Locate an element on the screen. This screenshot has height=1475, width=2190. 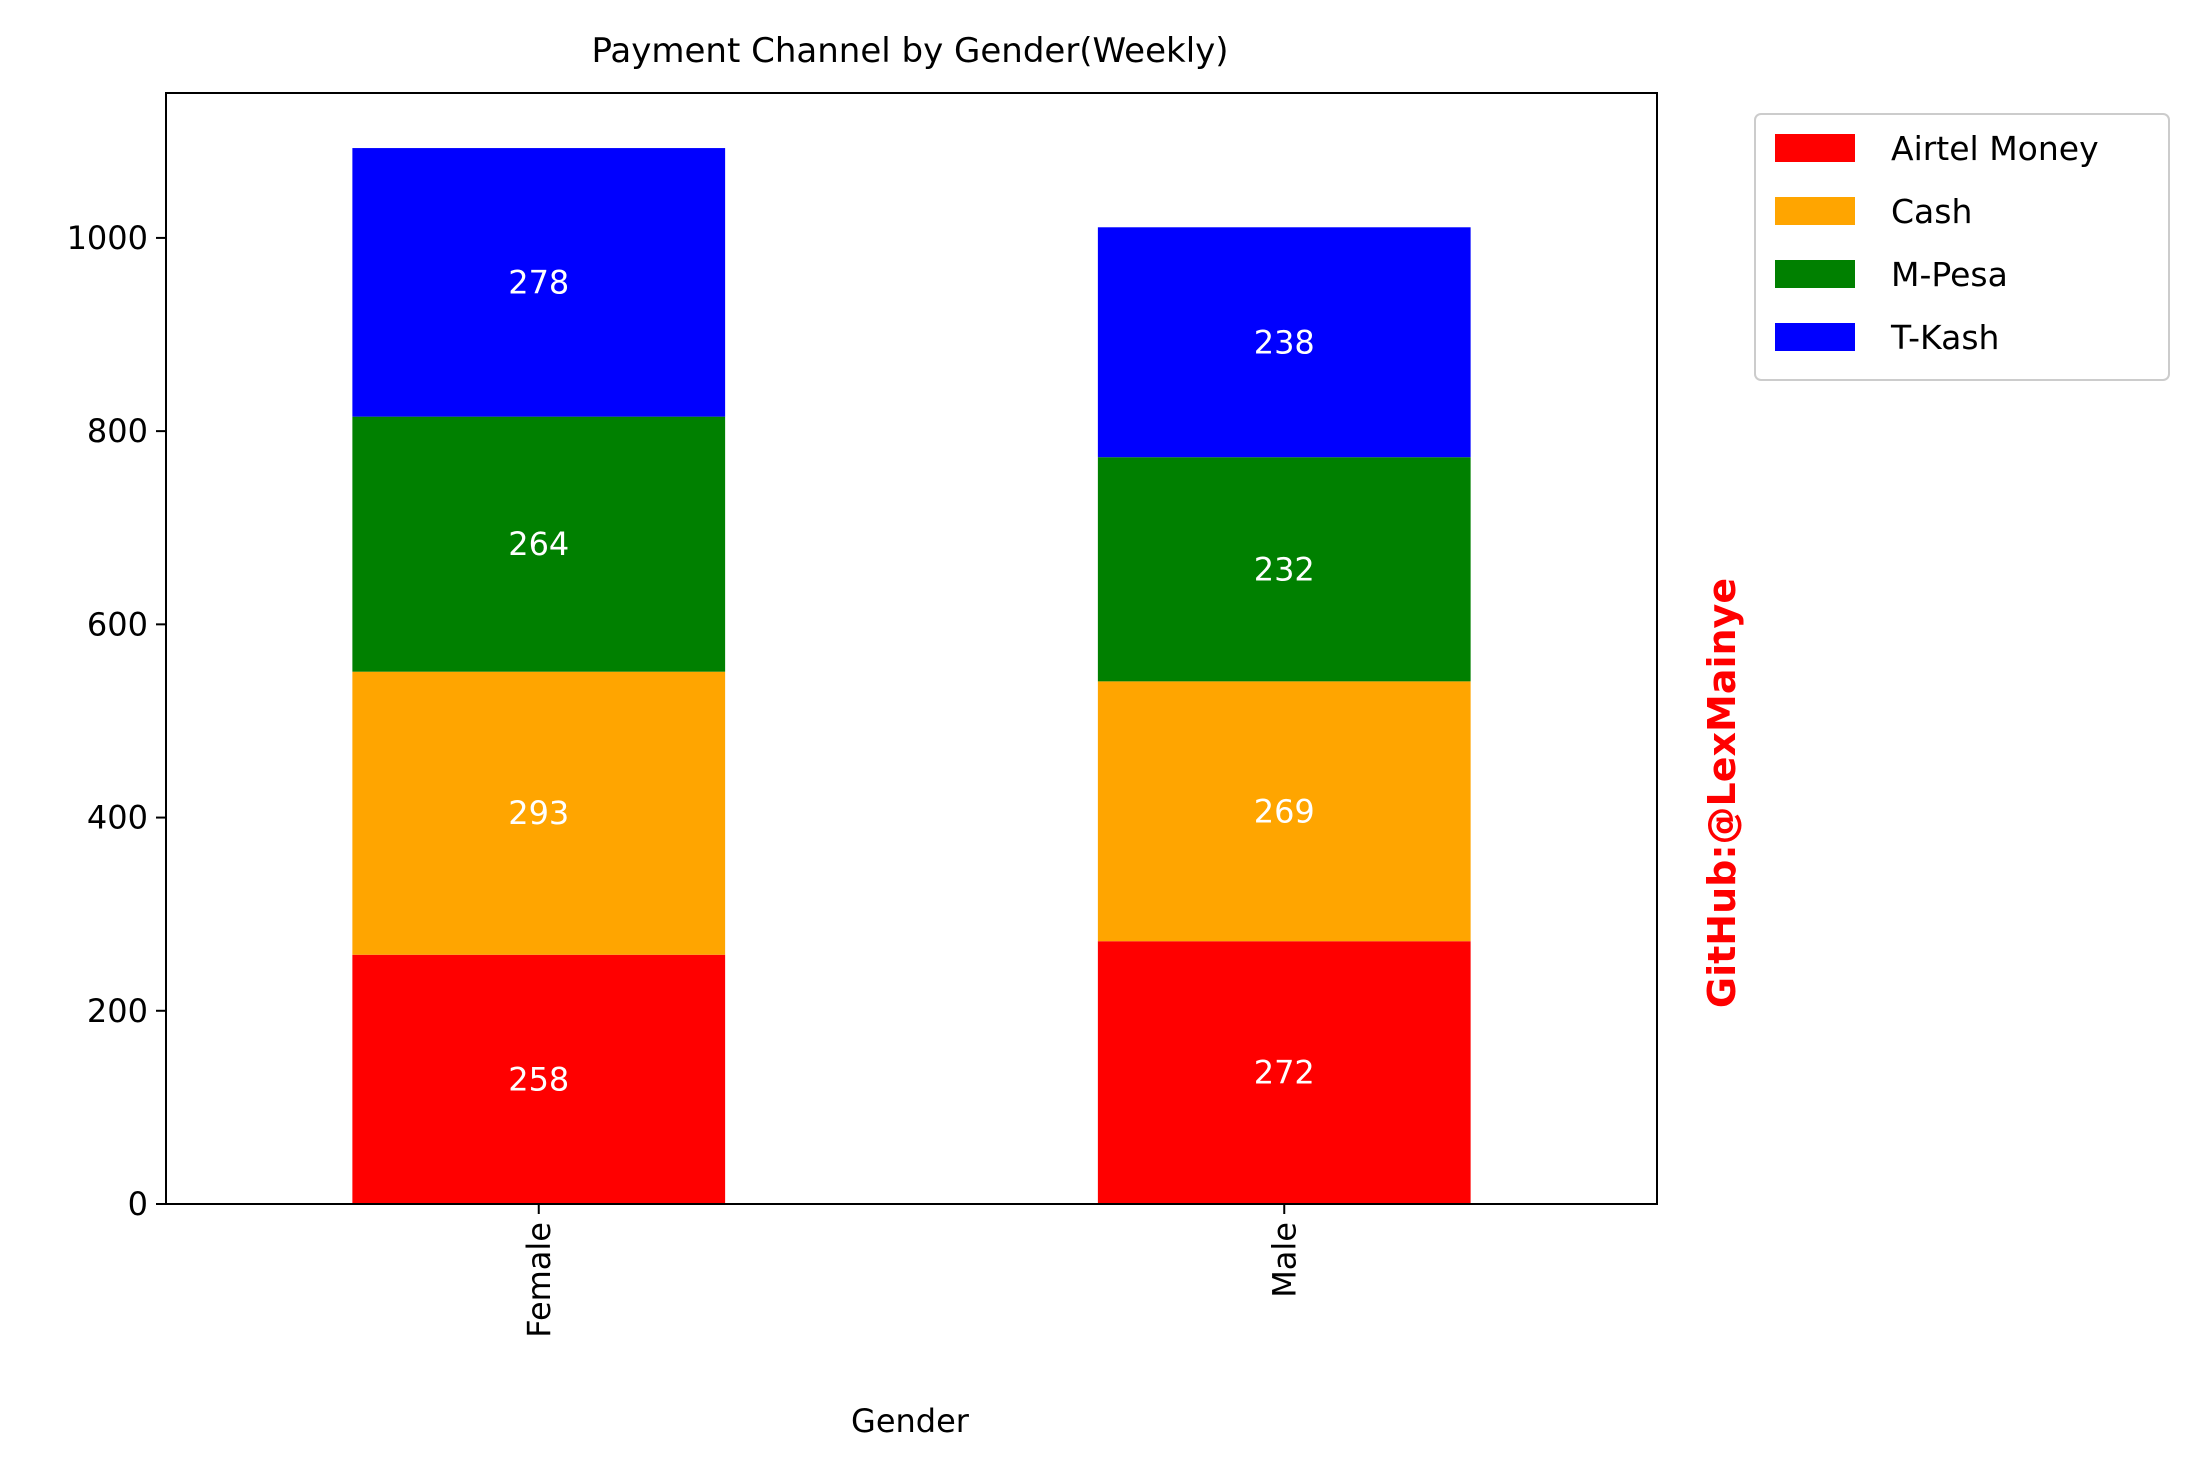
chart-title: Payment Channel by Gender(Weekly) is located at coordinates (909, 51).